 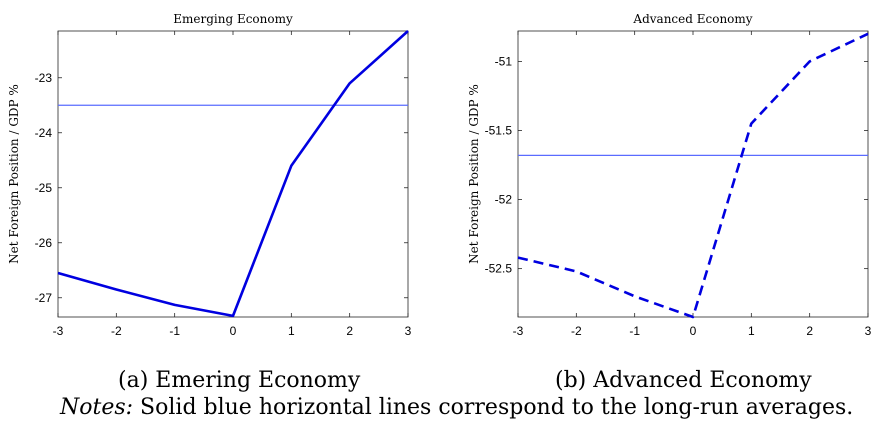 I want to click on chart-b-xtick-label: 1, so click(x=751, y=331).